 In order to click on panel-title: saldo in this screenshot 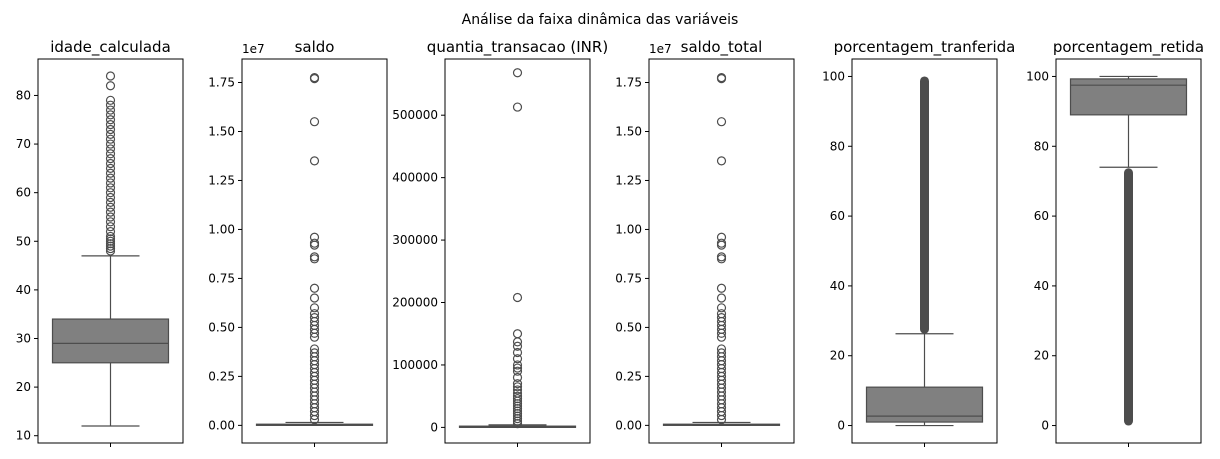, I will do `click(315, 47)`.